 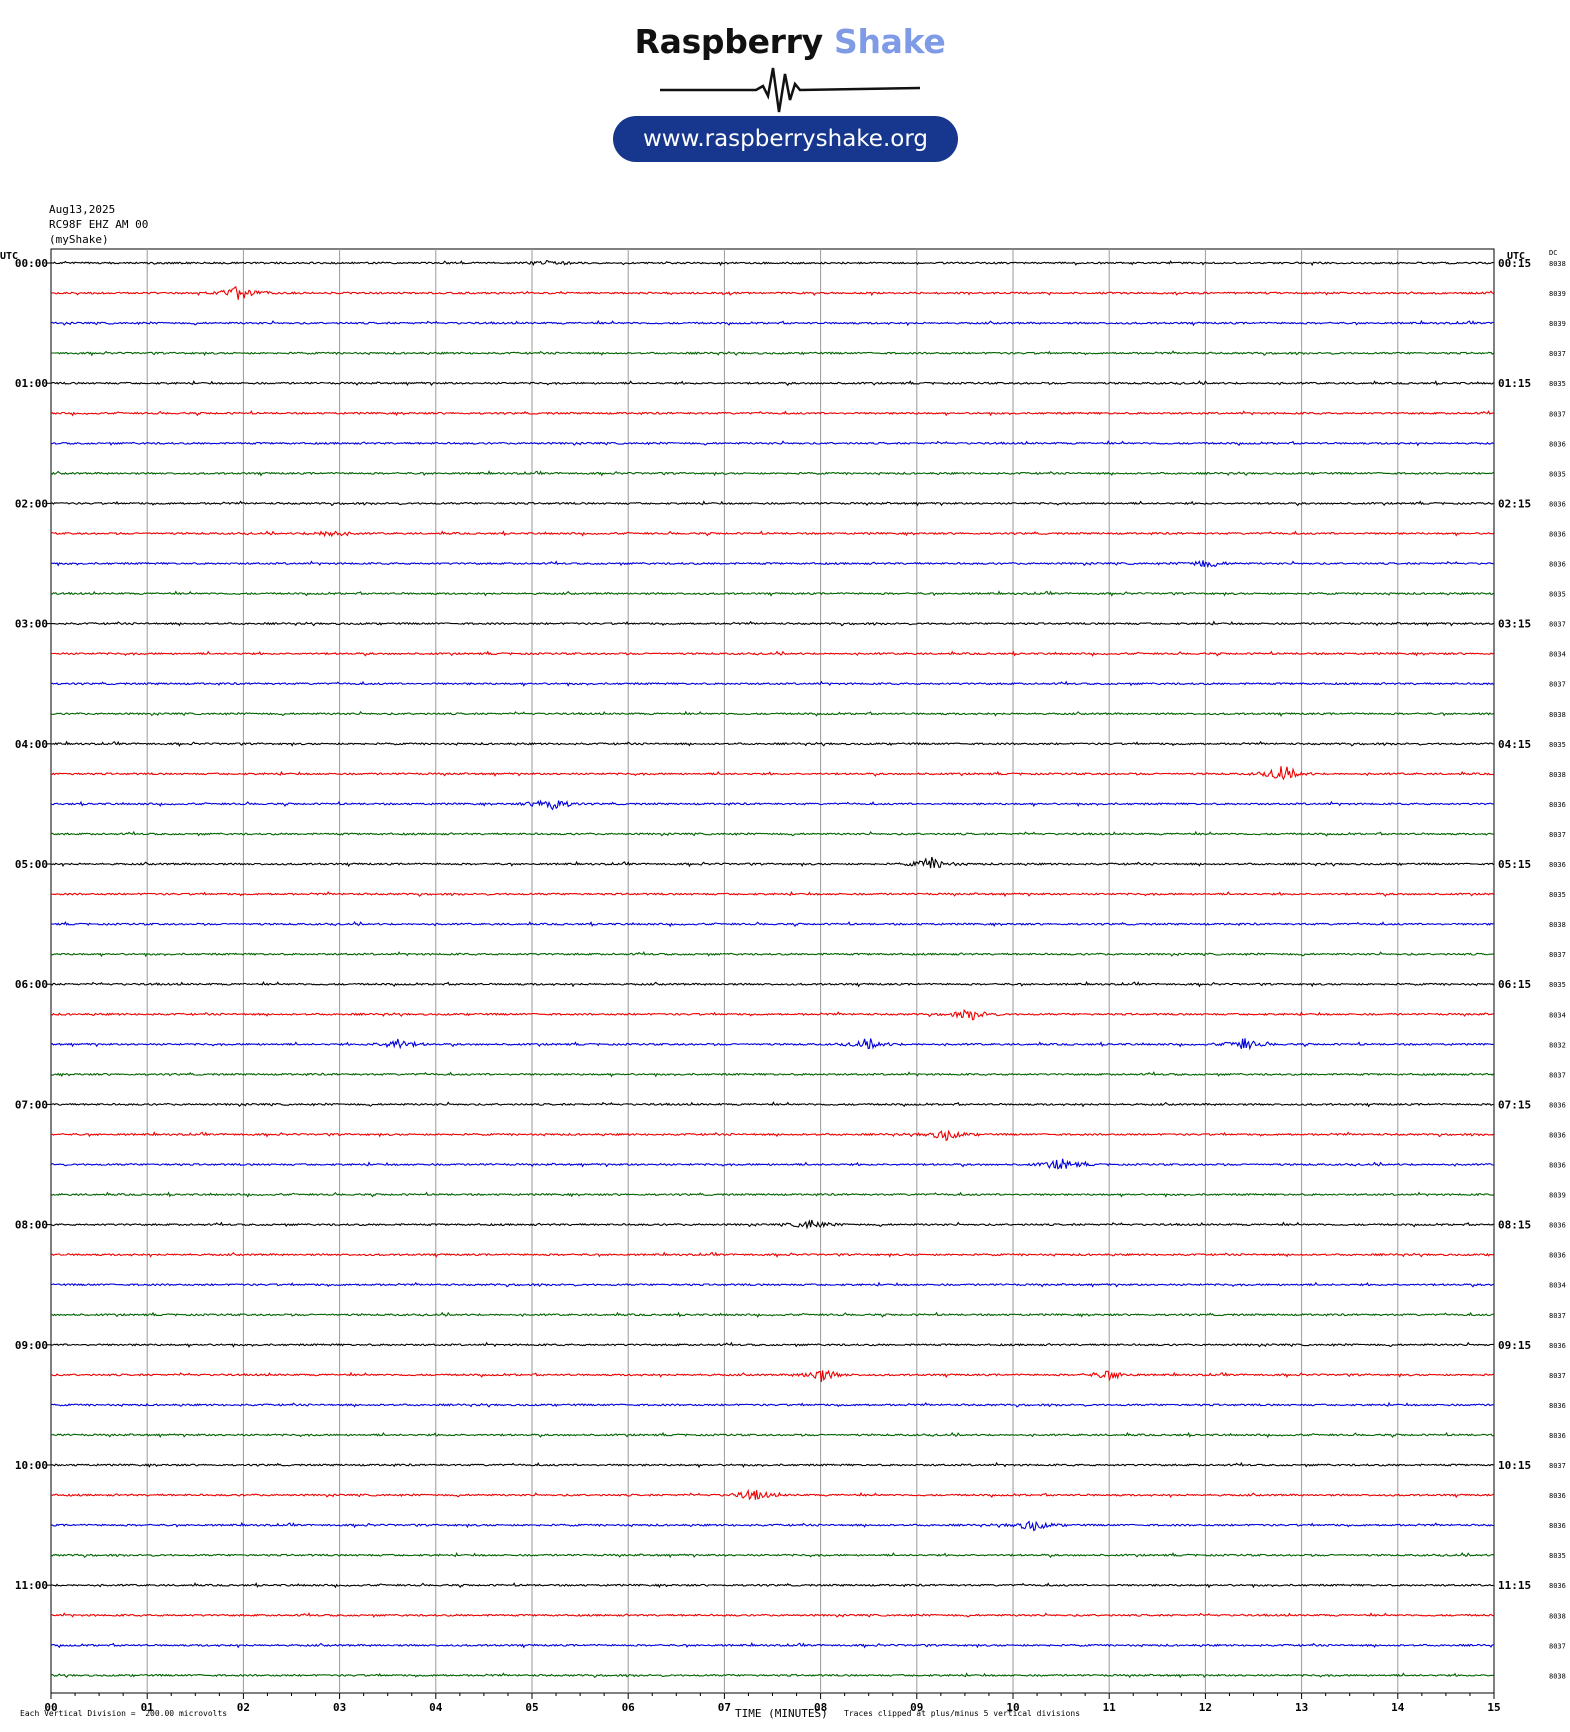 I want to click on seismic-wave-icon, so click(x=790, y=90).